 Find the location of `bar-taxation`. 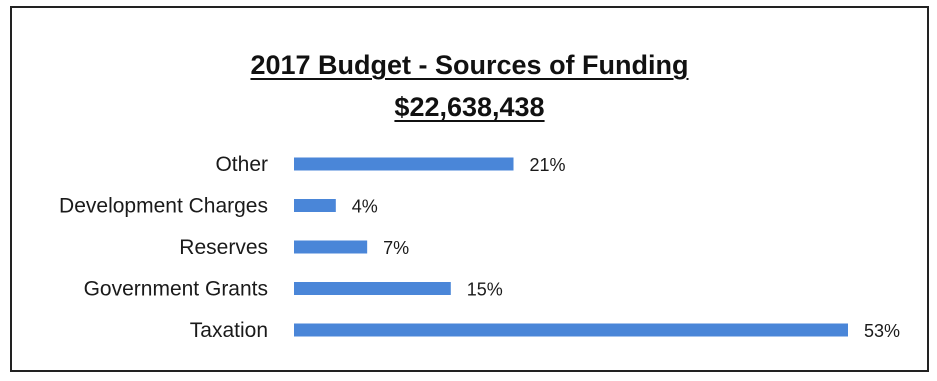

bar-taxation is located at coordinates (571, 330).